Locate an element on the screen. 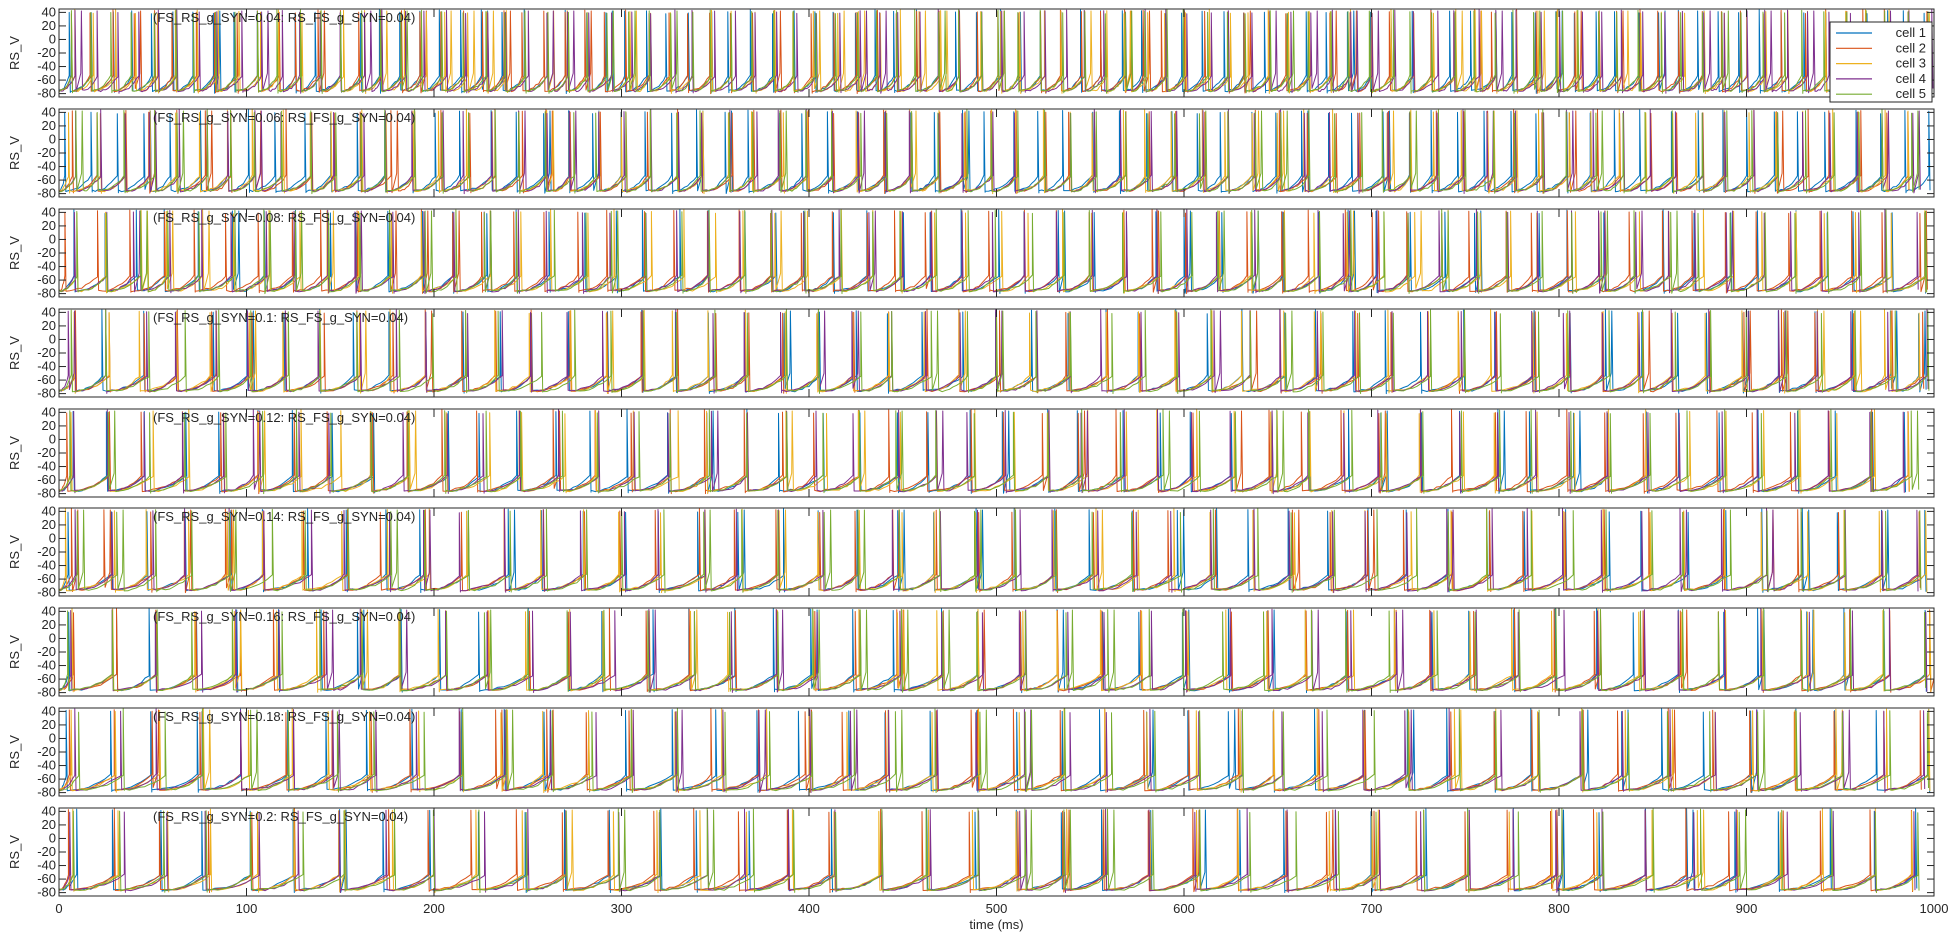 Image resolution: width=1954 pixels, height=948 pixels. panel-5-label: (FS_RS_g_SYN=0.12: RS_FS_g_SYN=0.04) is located at coordinates (284, 417).